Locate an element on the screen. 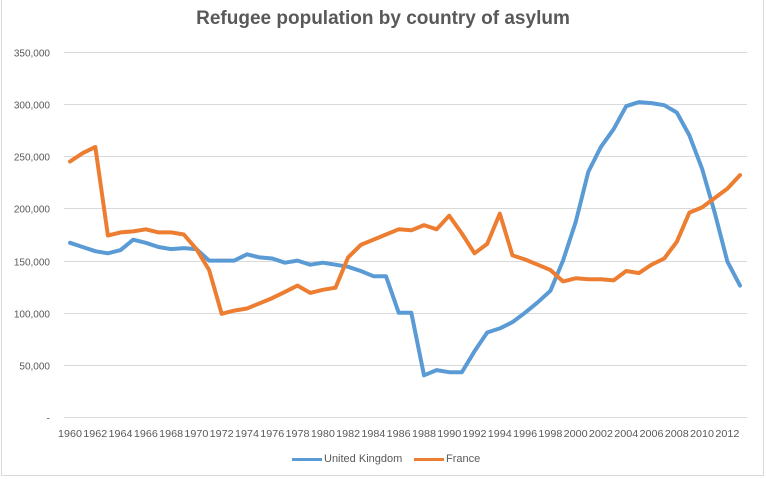 The width and height of the screenshot is (766, 479). x-tick-label: 1992 is located at coordinates (475, 434).